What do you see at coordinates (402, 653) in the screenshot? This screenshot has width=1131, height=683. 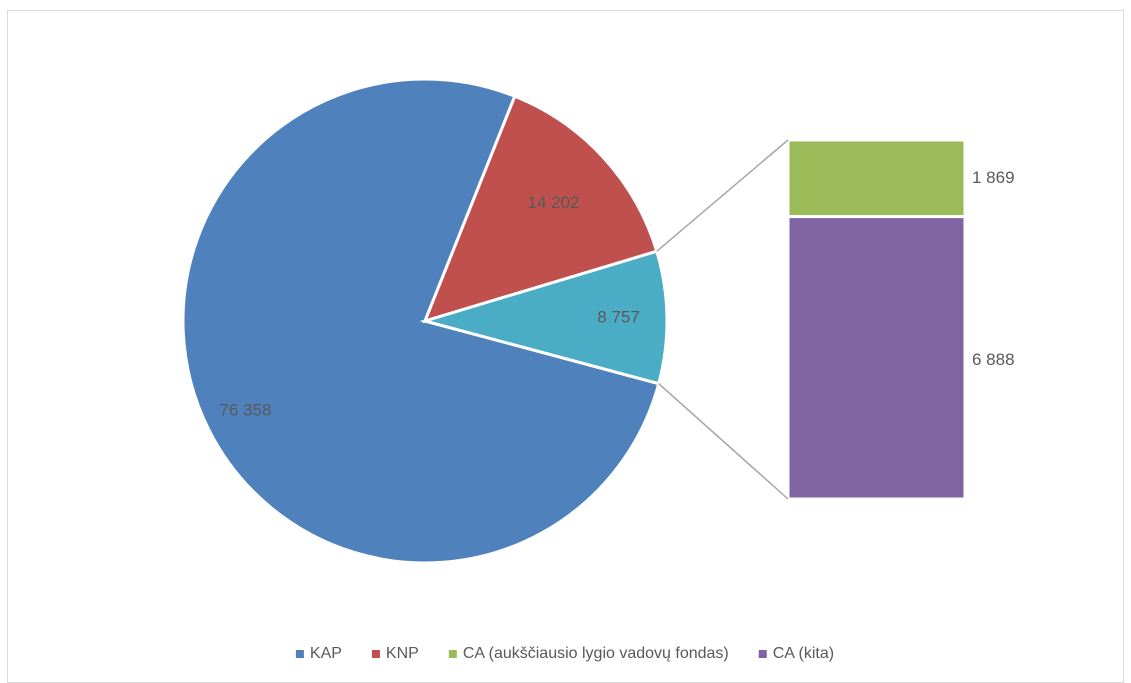 I see `legend-label: KNP` at bounding box center [402, 653].